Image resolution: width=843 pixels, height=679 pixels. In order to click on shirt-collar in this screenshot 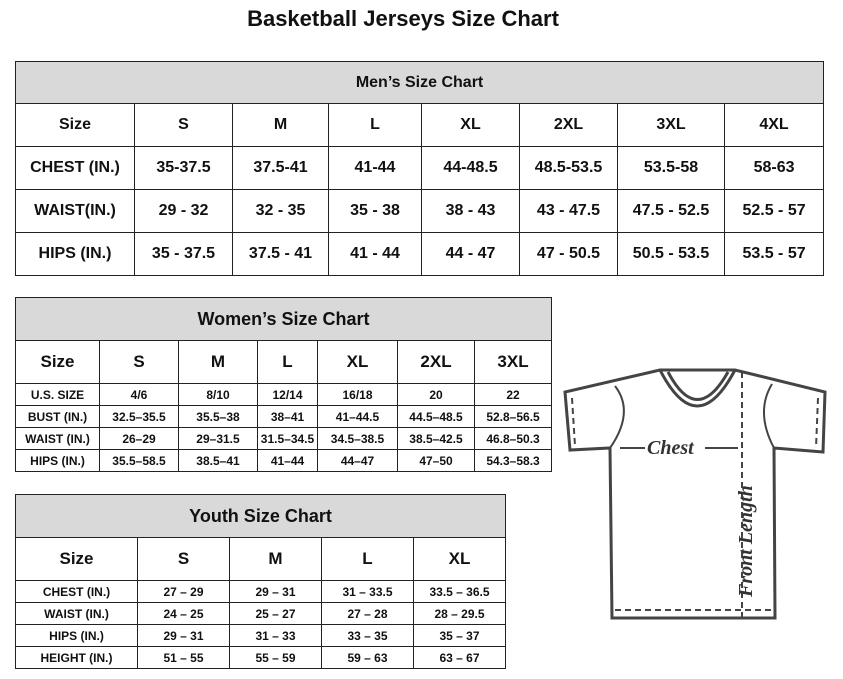, I will do `click(697, 388)`.